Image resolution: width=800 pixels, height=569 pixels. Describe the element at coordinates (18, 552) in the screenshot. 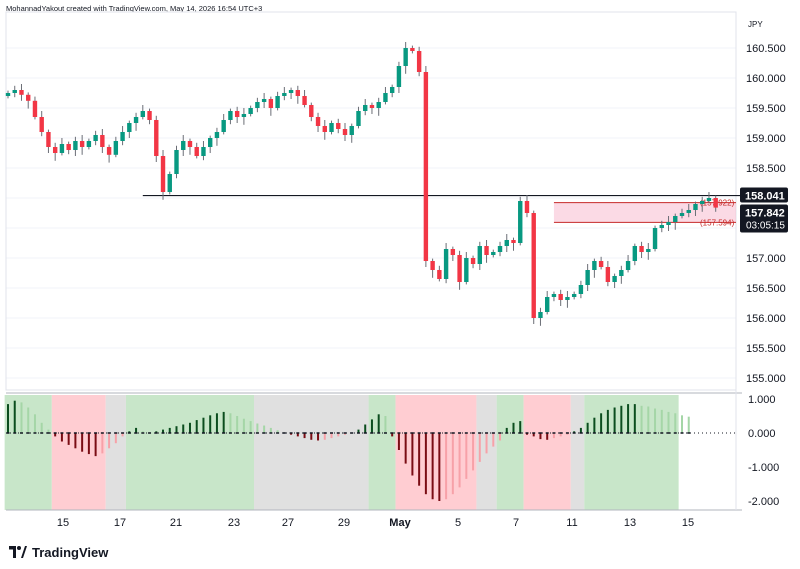

I see `tradingview-logo-icon` at that location.